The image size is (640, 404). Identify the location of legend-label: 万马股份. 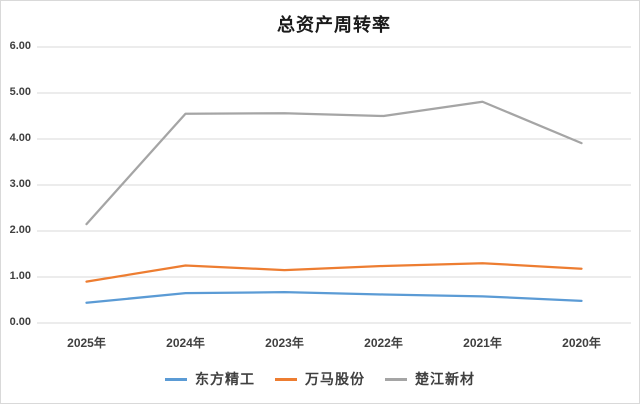
(335, 379).